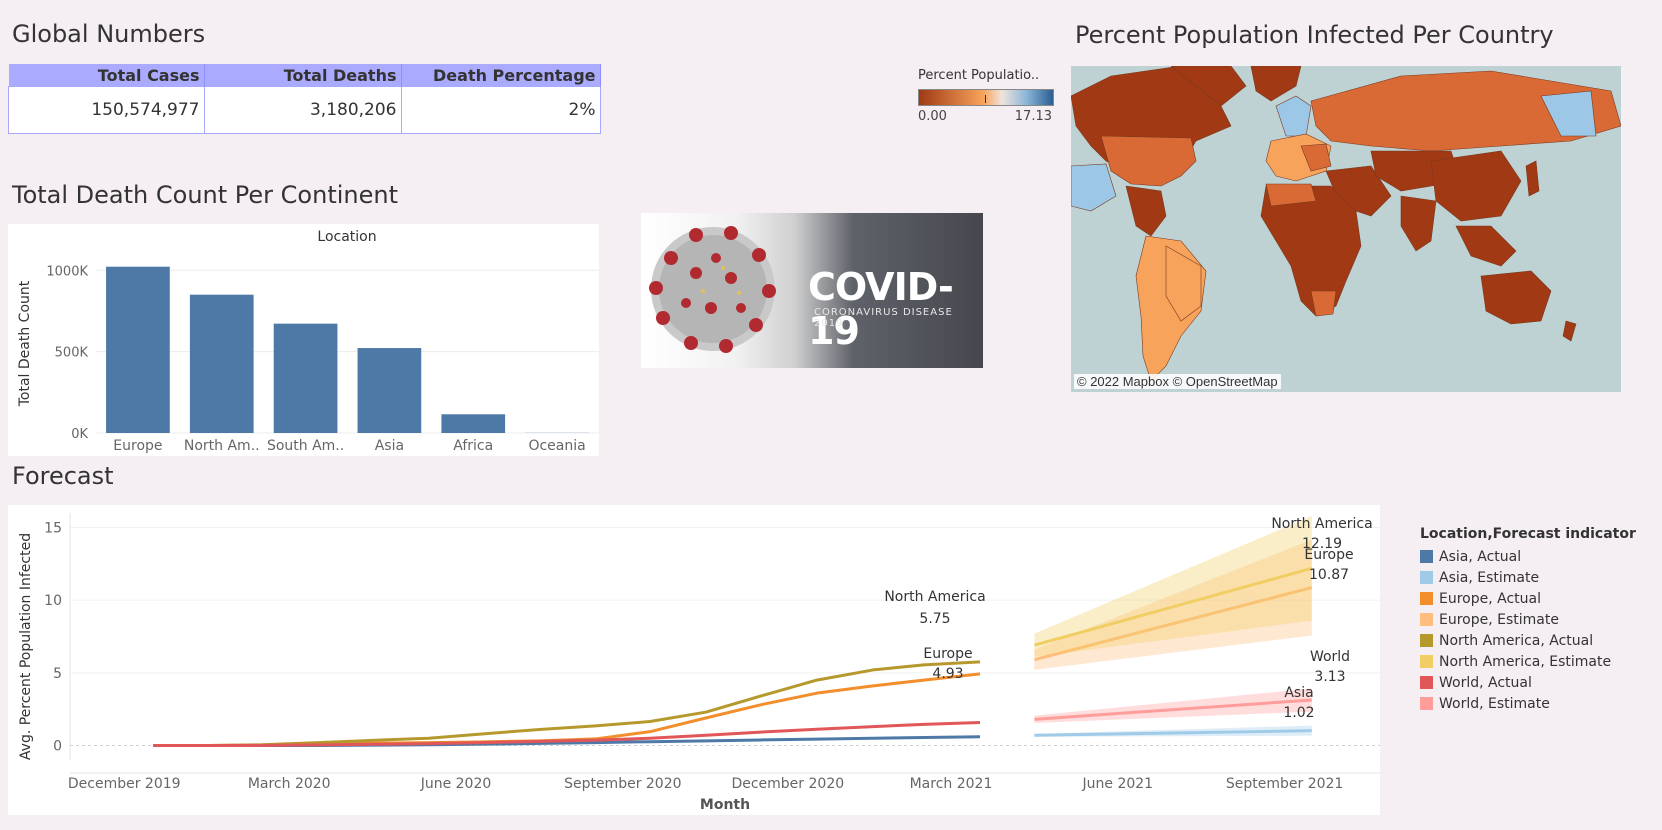 The image size is (1662, 830). Describe the element at coordinates (951, 784) in the screenshot. I see `forecast-x-tick: March 2021` at that location.